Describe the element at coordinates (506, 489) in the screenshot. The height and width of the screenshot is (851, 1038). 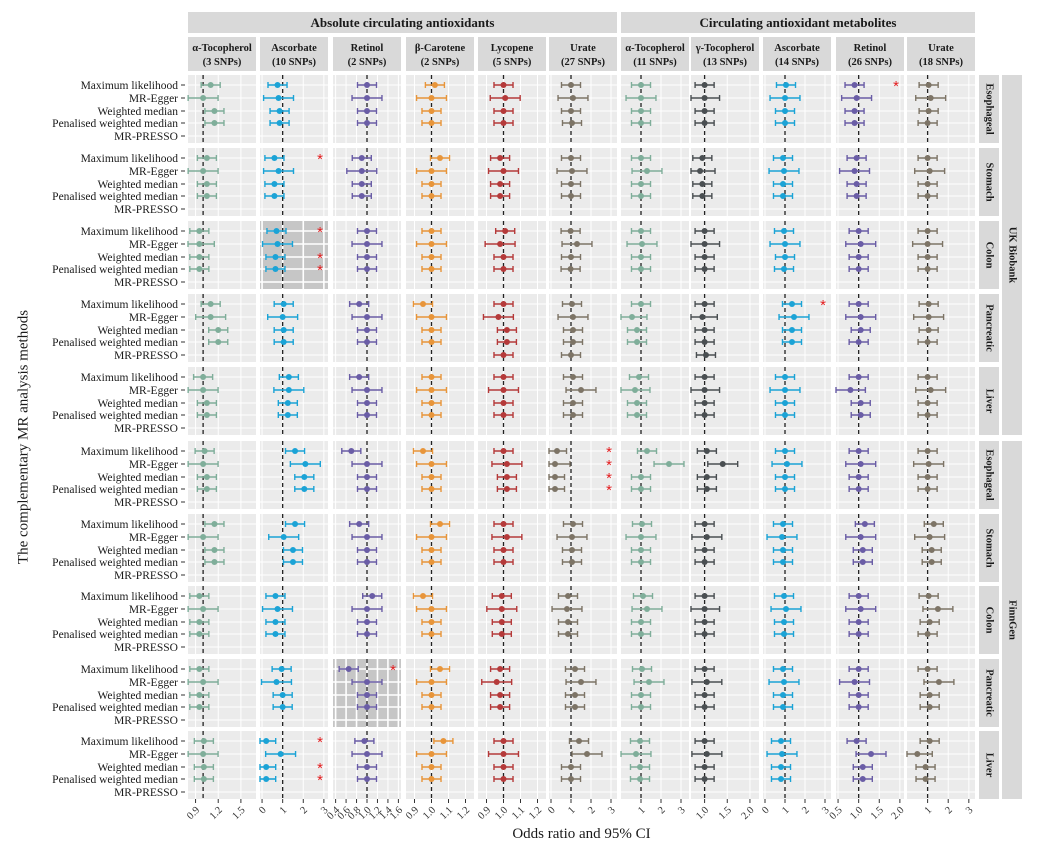
I see `point-estimate-r5-c4-m3` at that location.